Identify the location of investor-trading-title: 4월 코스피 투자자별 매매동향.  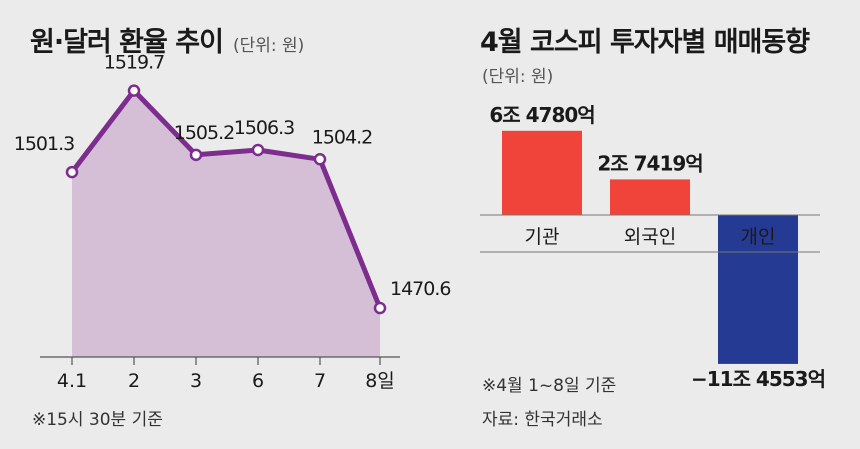
(645, 42).